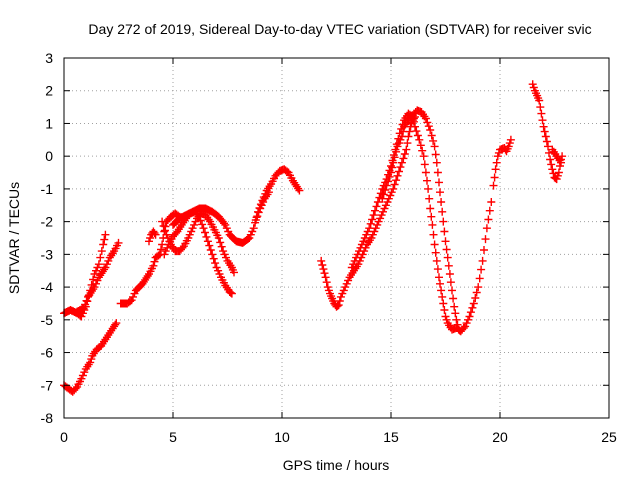 Image resolution: width=640 pixels, height=480 pixels. I want to click on y-tick-label: -3, so click(47, 254).